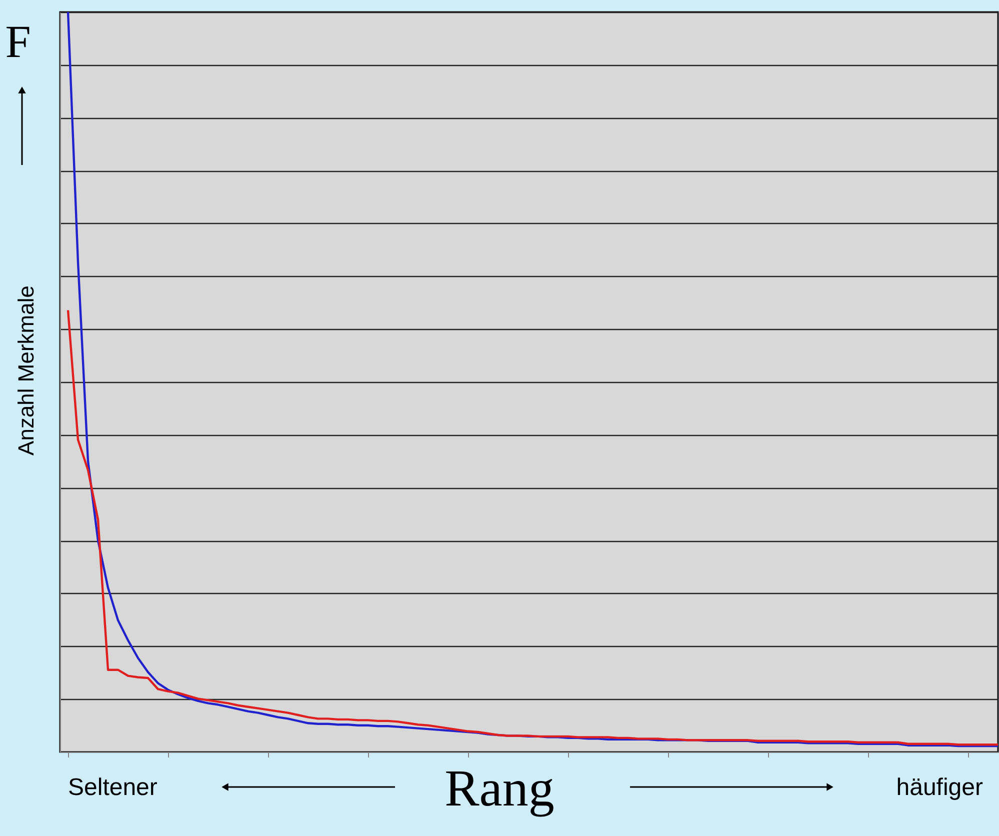 This screenshot has height=836, width=999. What do you see at coordinates (18, 41) in the screenshot?
I see `text: F` at bounding box center [18, 41].